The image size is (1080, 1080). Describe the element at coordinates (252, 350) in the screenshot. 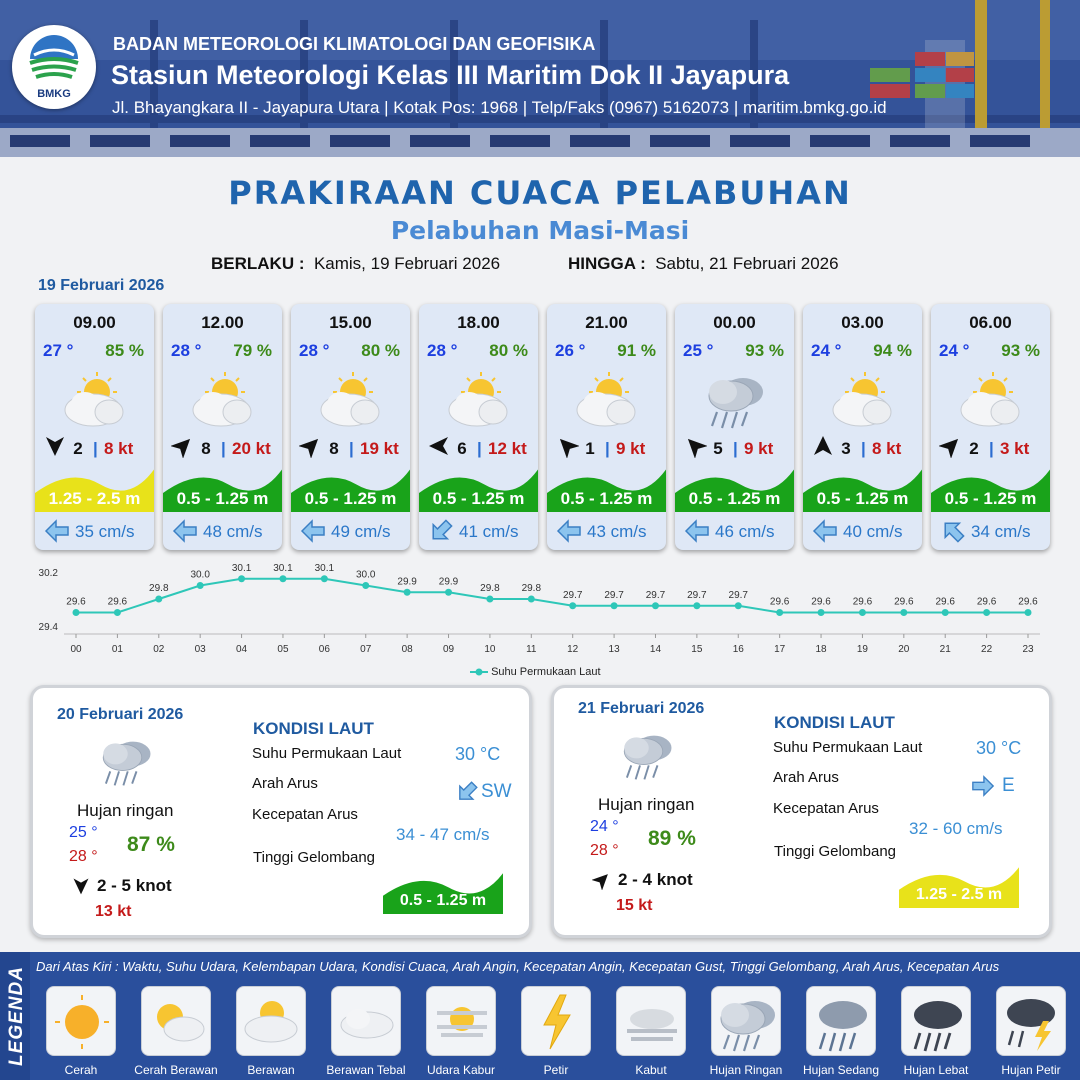

I see `humidity: 79 %` at that location.